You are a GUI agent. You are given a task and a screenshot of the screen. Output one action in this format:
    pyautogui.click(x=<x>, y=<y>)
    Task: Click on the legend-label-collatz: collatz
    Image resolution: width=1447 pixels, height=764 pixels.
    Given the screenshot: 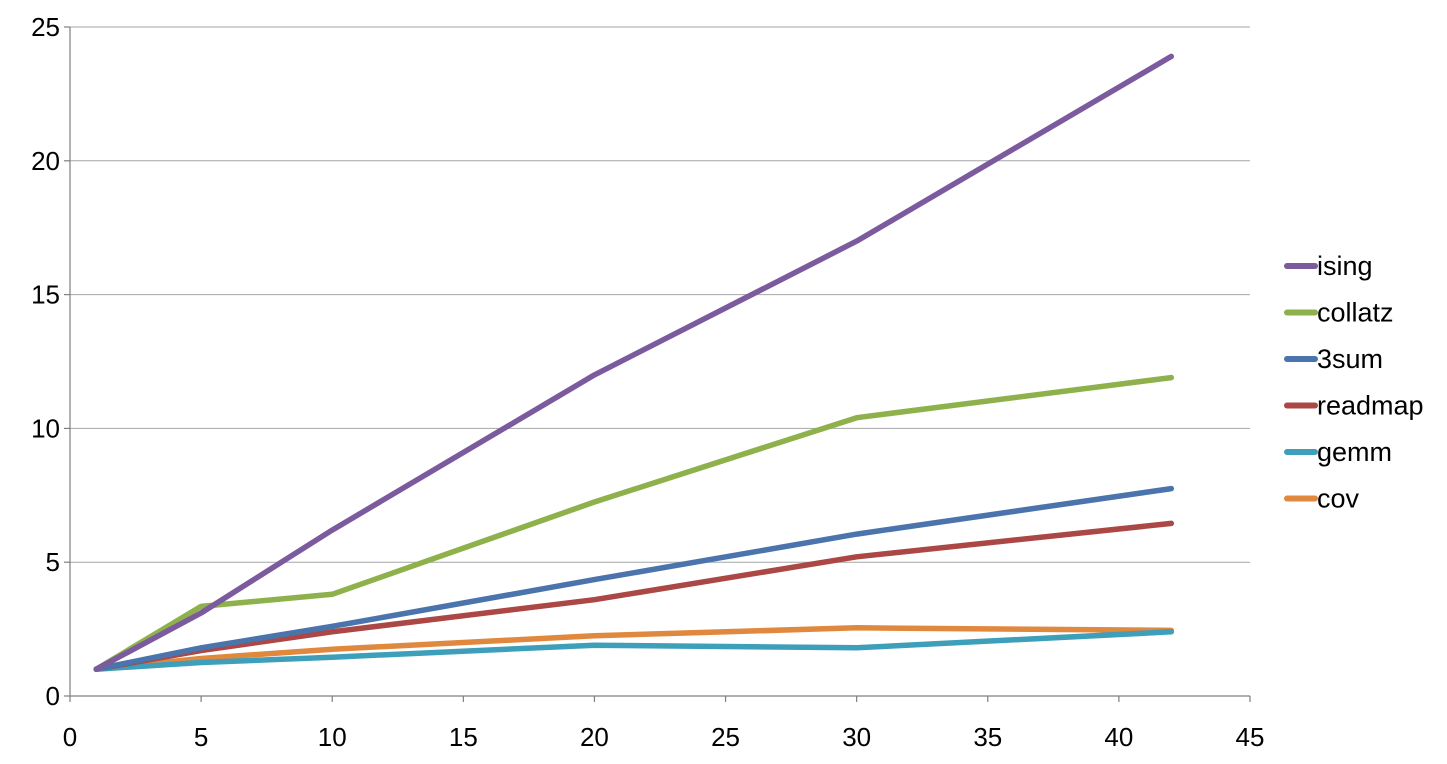 What is the action you would take?
    pyautogui.click(x=1355, y=313)
    